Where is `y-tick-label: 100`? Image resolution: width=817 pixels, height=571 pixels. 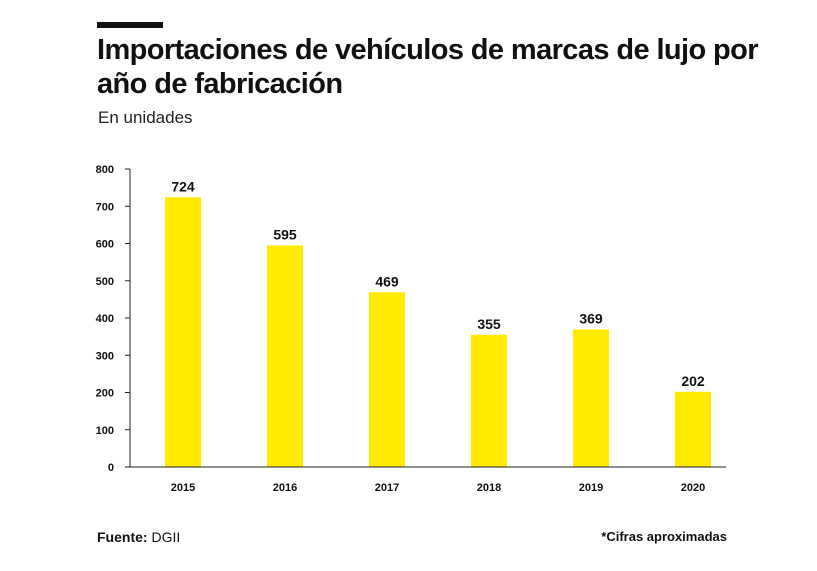
y-tick-label: 100 is located at coordinates (105, 431).